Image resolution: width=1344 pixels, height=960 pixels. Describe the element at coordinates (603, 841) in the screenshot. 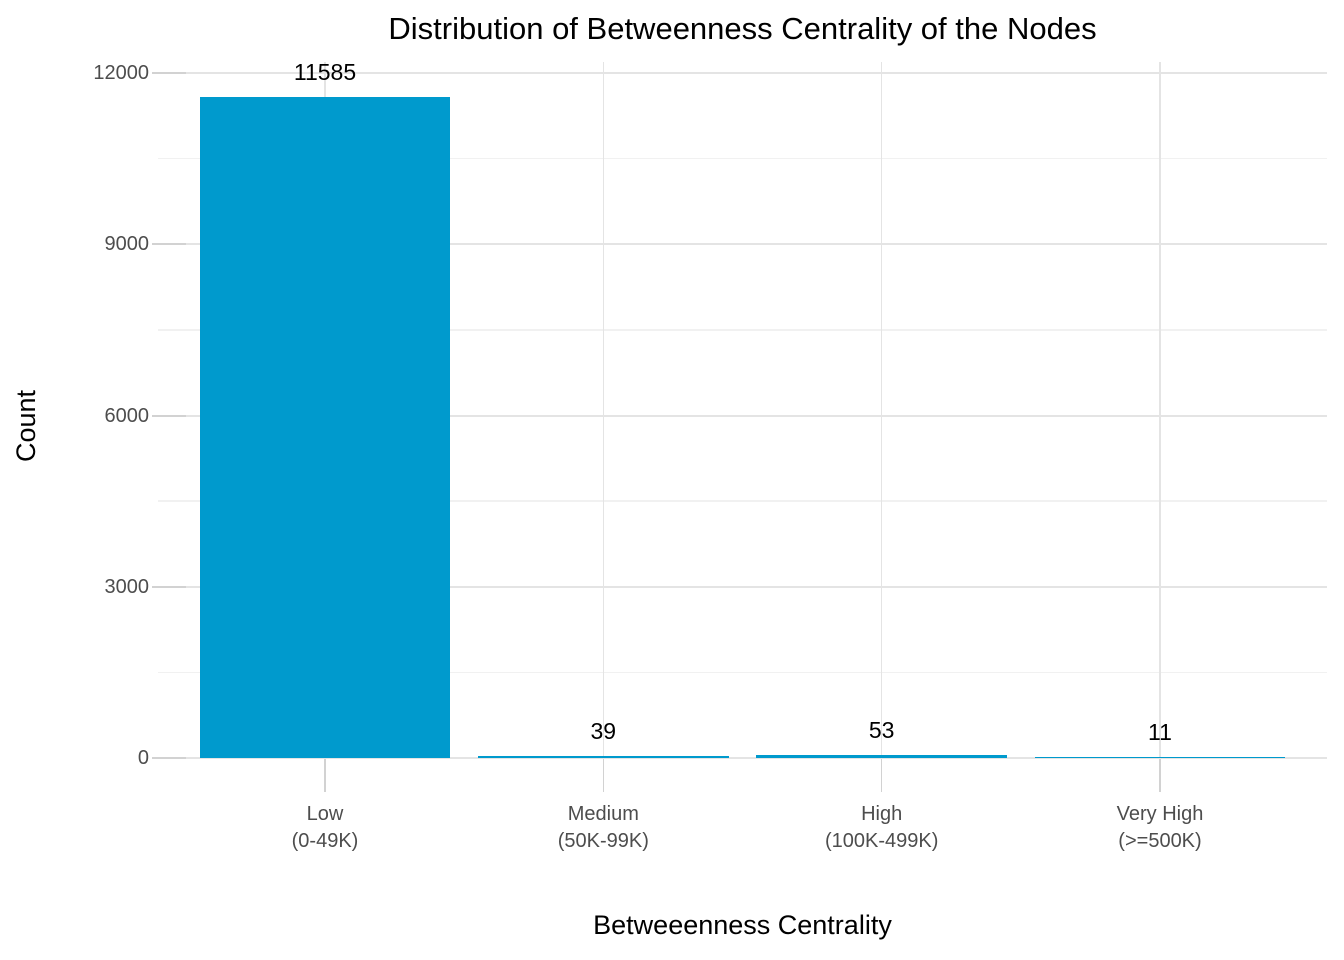

I see `x-tick-label-line: (50K-99K)` at that location.